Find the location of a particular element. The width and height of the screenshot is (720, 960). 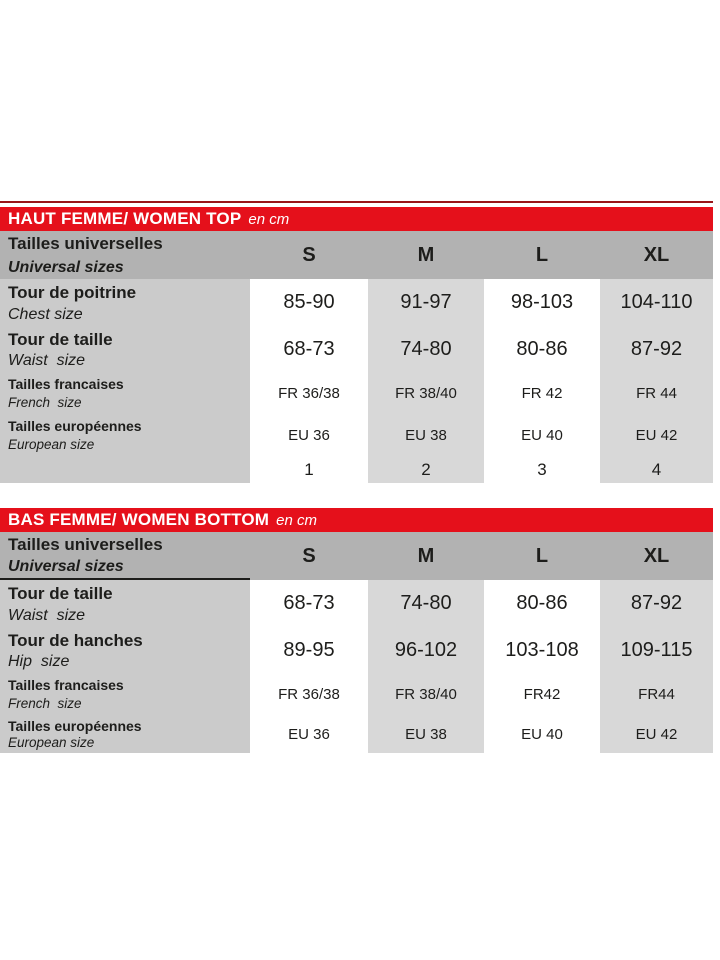

size-cell: 91-97 is located at coordinates (426, 302).